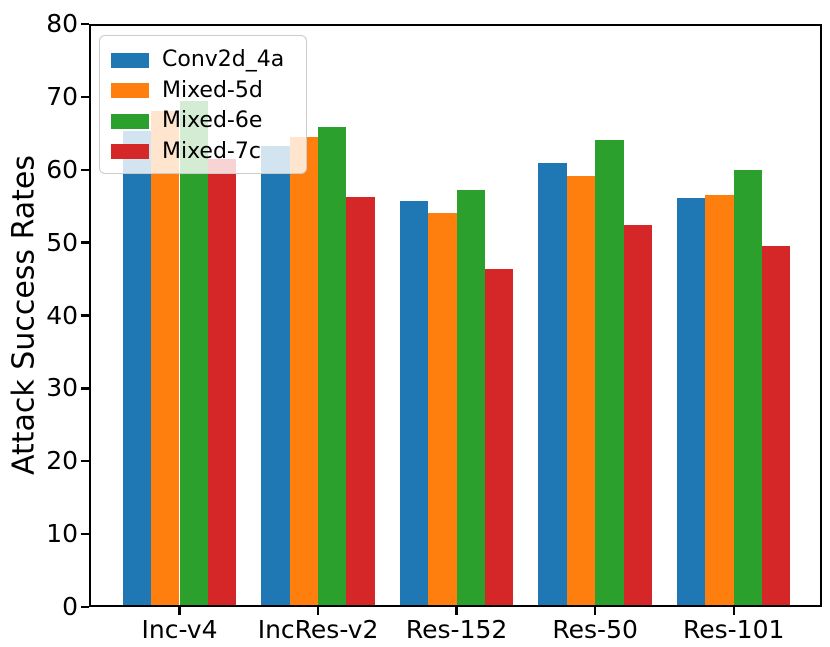  Describe the element at coordinates (212, 121) in the screenshot. I see `legend-label: Mixed-6e` at that location.